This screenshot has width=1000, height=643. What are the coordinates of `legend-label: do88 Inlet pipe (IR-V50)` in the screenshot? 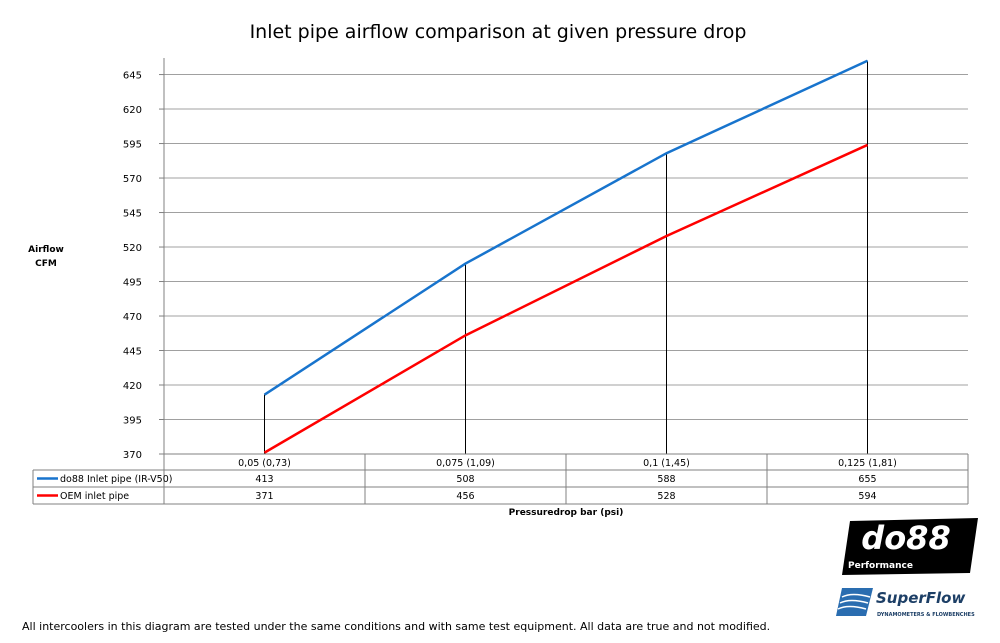 It's located at (116, 479).